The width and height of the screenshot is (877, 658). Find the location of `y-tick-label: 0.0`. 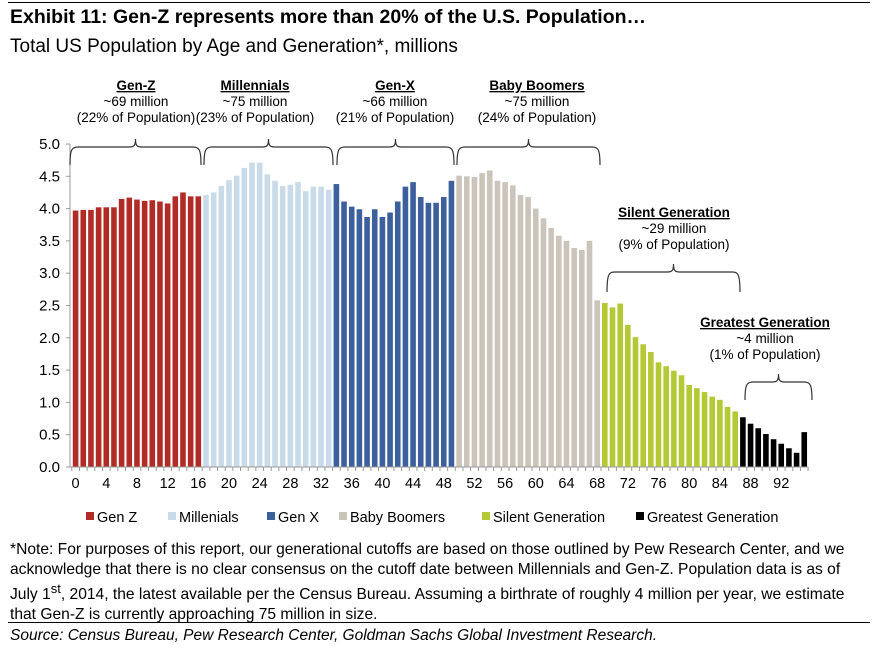

y-tick-label: 0.0 is located at coordinates (49, 467).